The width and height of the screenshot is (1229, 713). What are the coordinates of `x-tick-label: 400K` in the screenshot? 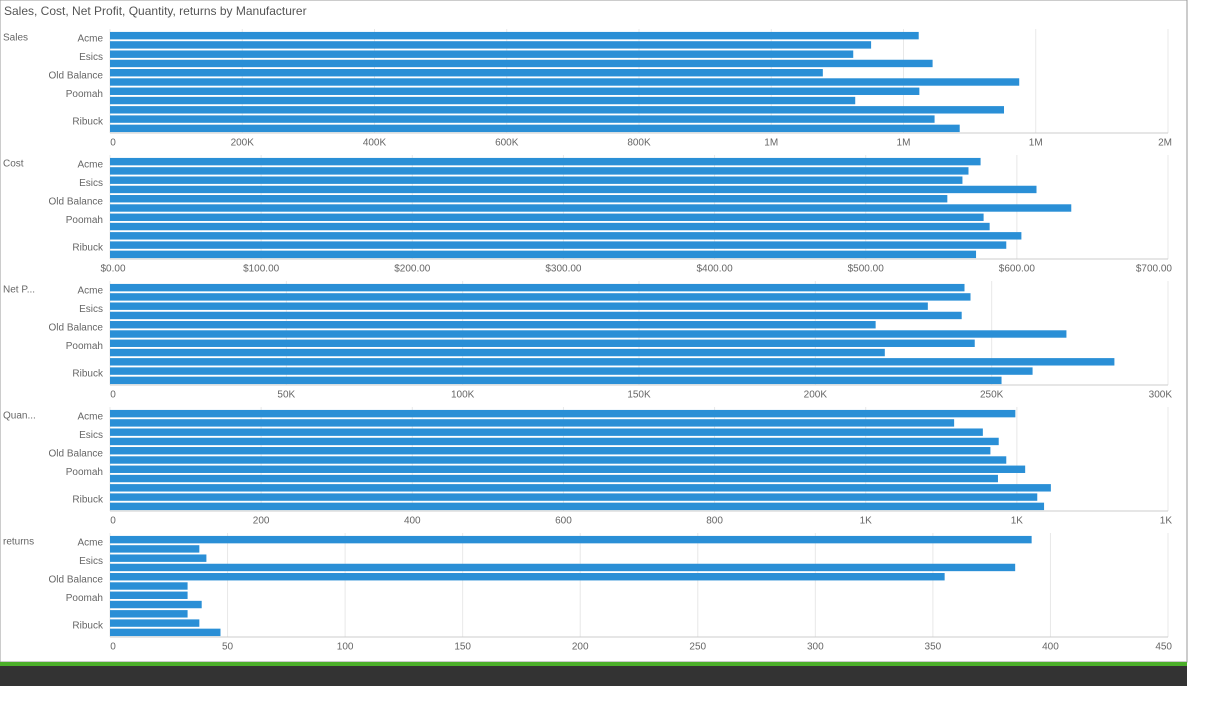 It's located at (375, 143).